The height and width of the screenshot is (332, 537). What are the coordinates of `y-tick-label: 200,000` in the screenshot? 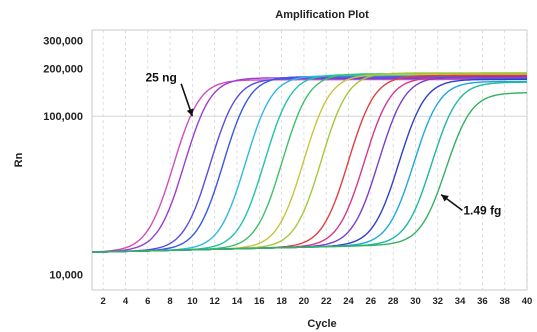 It's located at (63, 70).